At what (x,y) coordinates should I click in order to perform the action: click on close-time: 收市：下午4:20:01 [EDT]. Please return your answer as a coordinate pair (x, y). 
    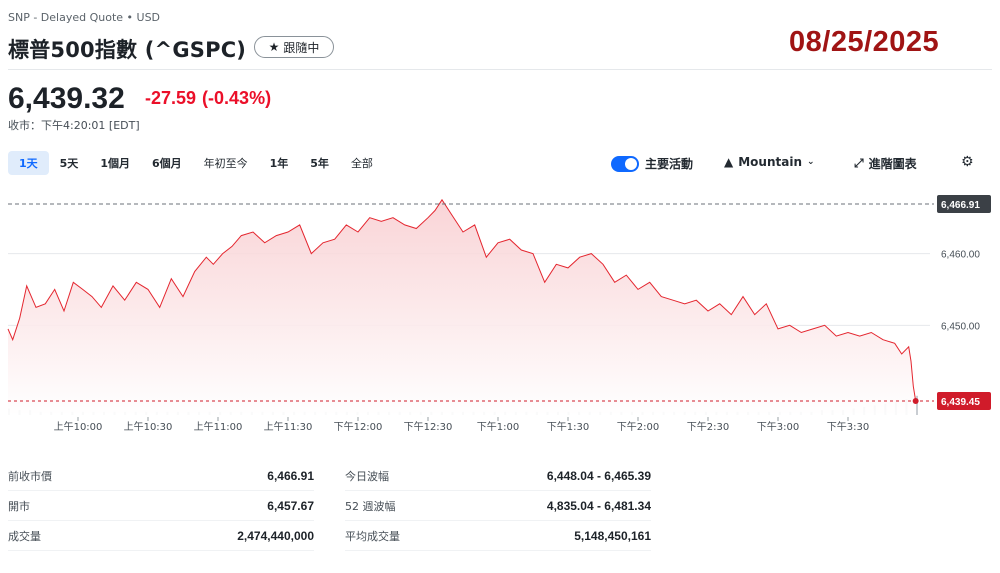
    Looking at the image, I should click on (74, 125).